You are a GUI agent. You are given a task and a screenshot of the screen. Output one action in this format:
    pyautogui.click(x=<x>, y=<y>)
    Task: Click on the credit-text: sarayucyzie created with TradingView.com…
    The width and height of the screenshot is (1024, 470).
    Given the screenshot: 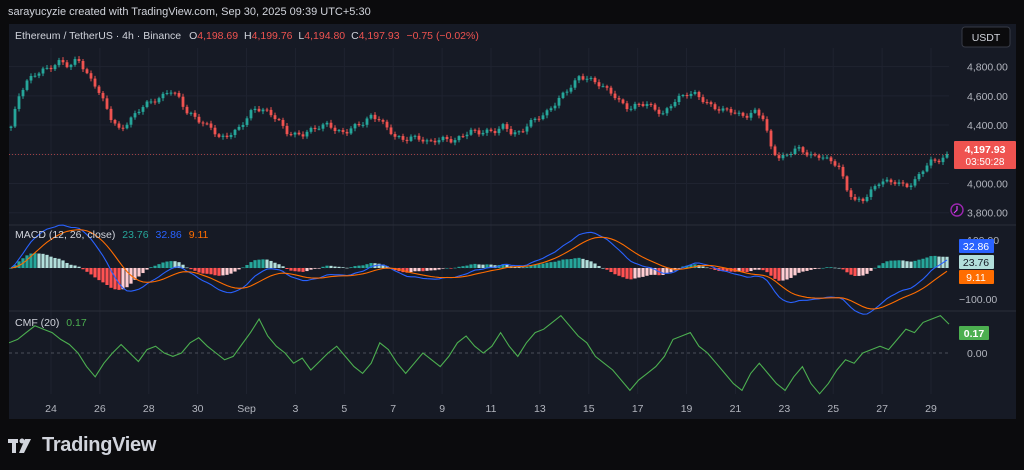 What is the action you would take?
    pyautogui.click(x=189, y=12)
    